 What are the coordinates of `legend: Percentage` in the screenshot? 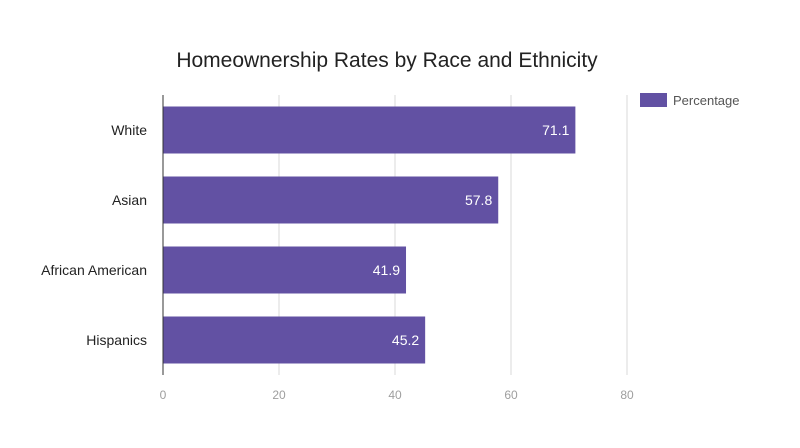 It's located at (690, 100).